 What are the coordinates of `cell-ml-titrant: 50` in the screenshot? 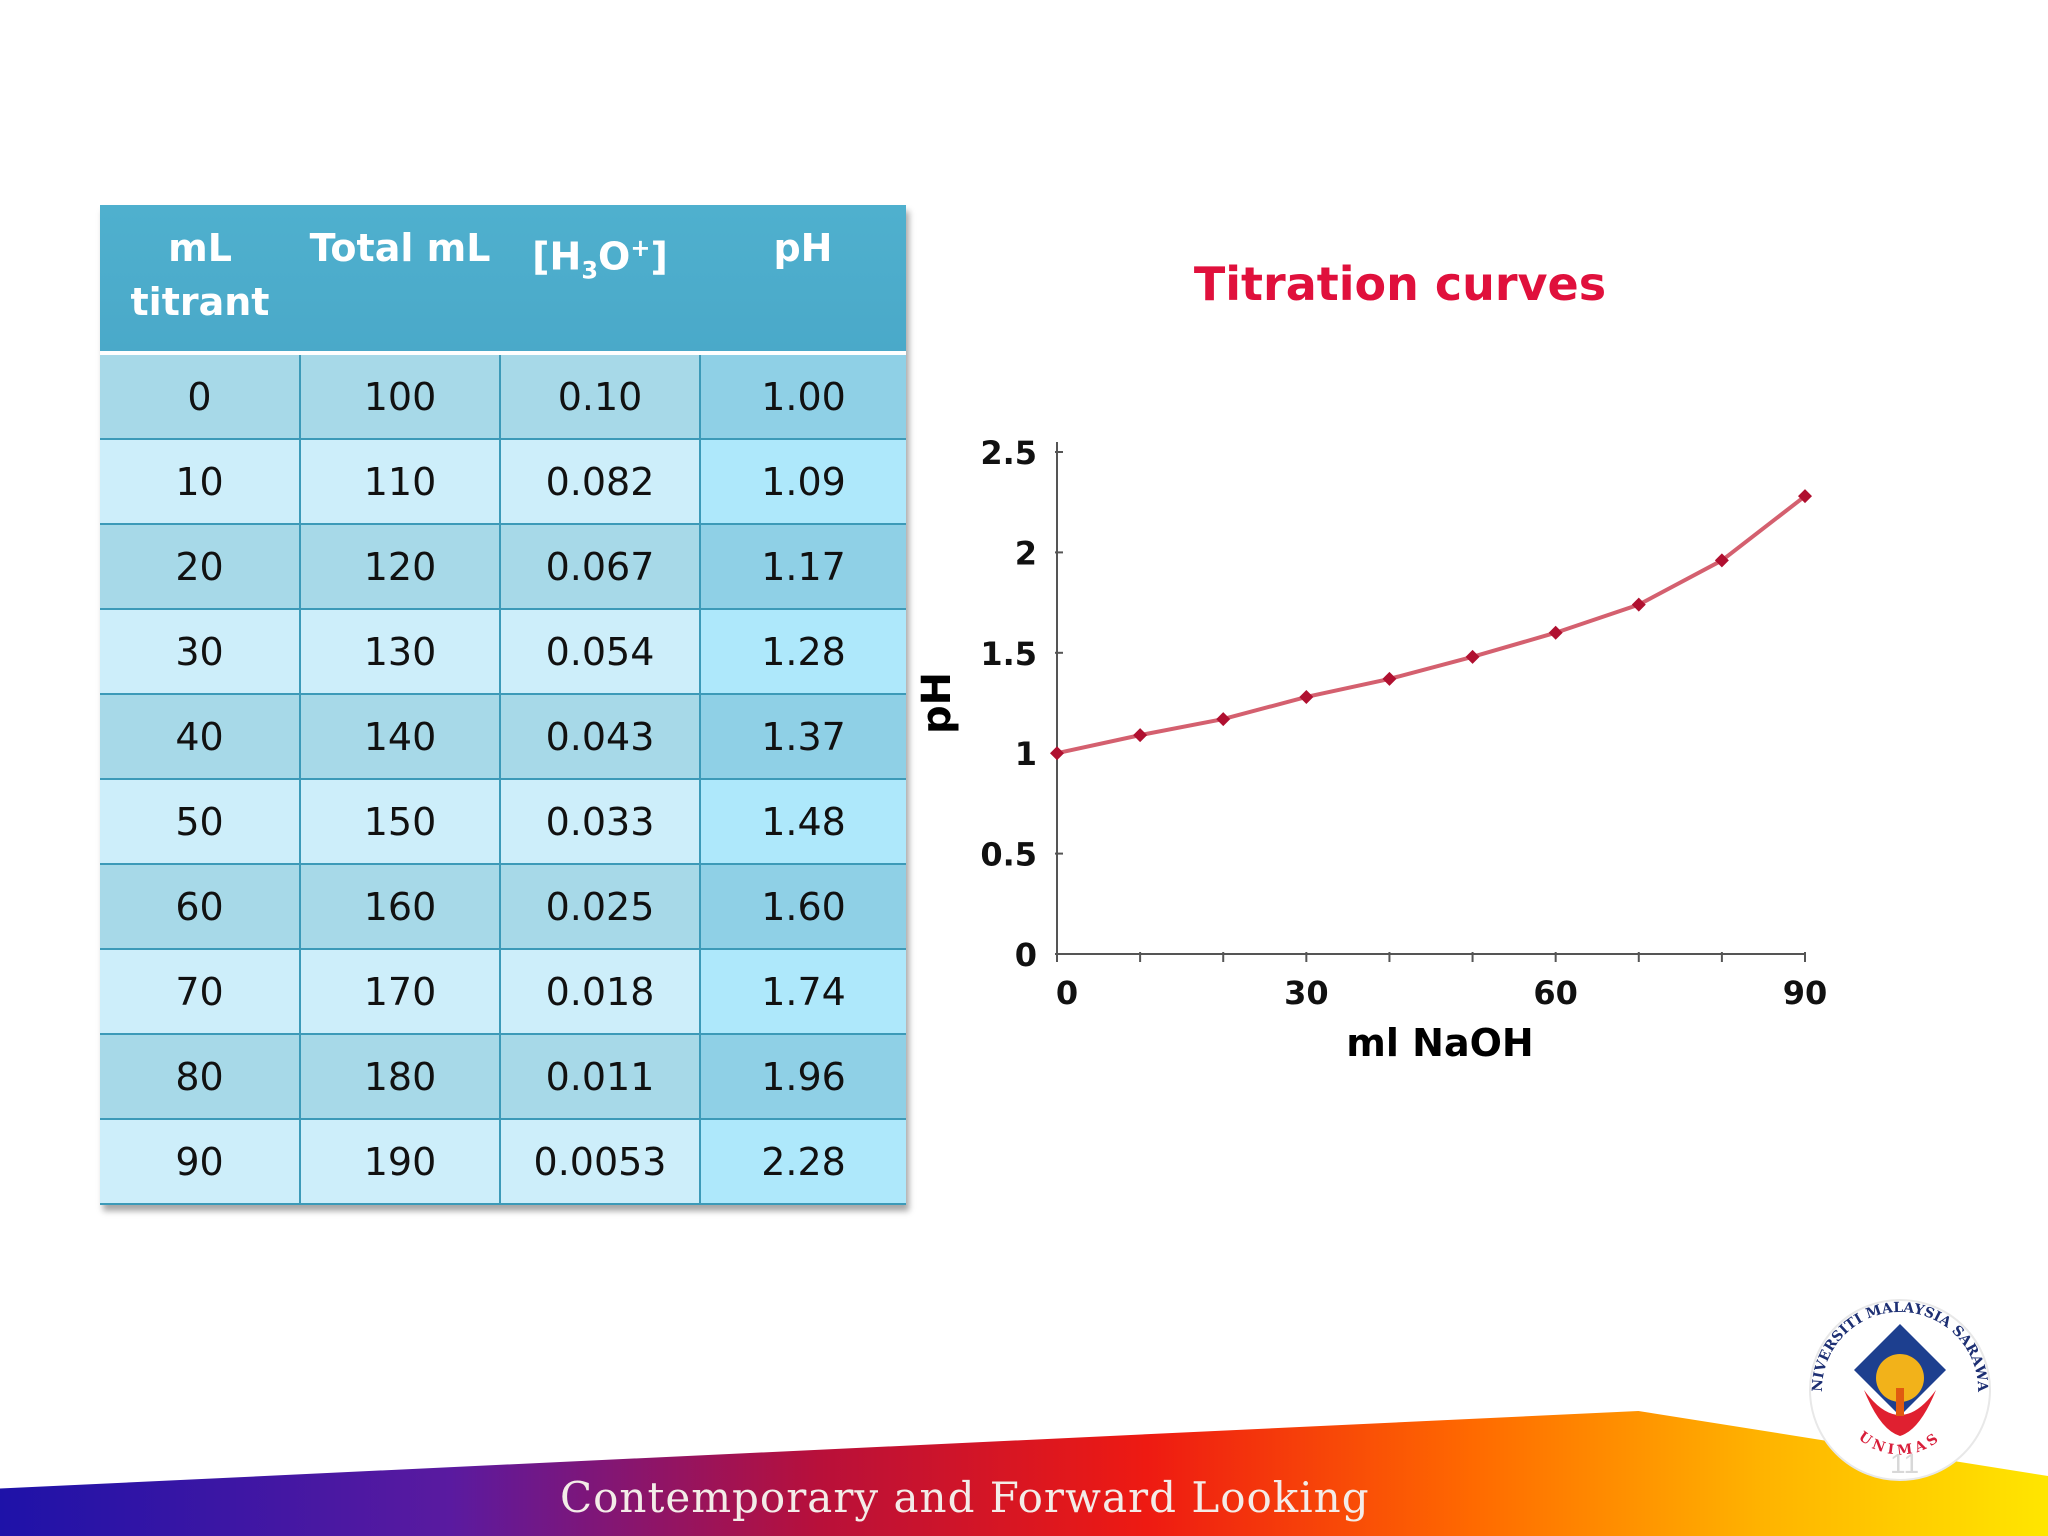 It's located at (200, 822).